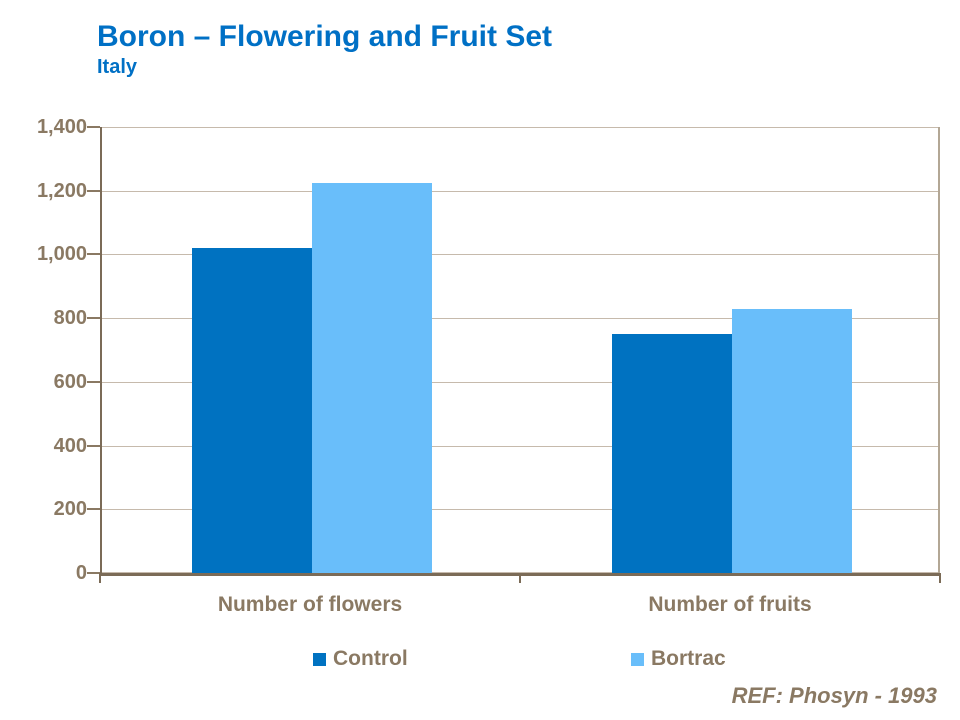  I want to click on reference-text: REF: Phosyn - 1993, so click(834, 695).